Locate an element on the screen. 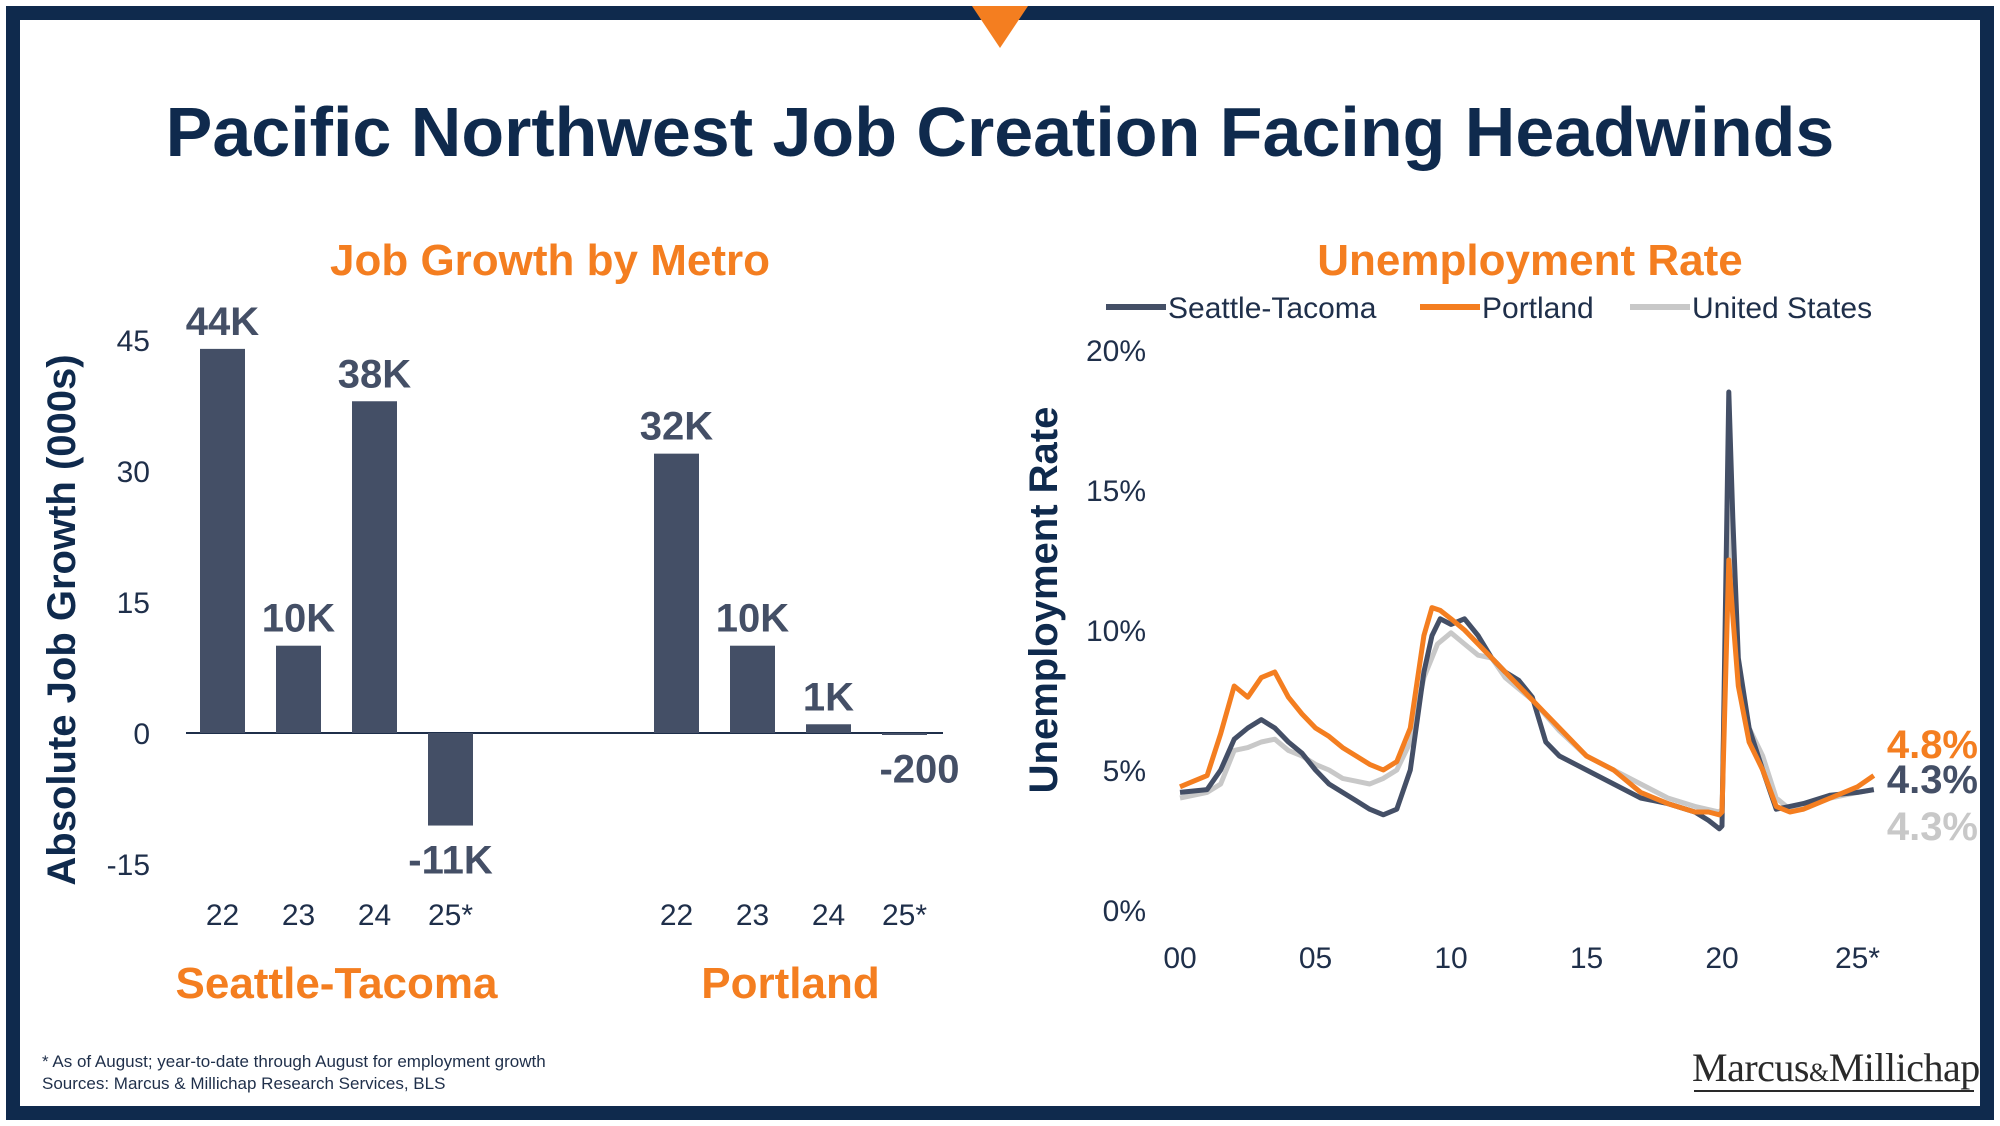 The image size is (2000, 1126). bar-data-label: -11K is located at coordinates (450, 861).